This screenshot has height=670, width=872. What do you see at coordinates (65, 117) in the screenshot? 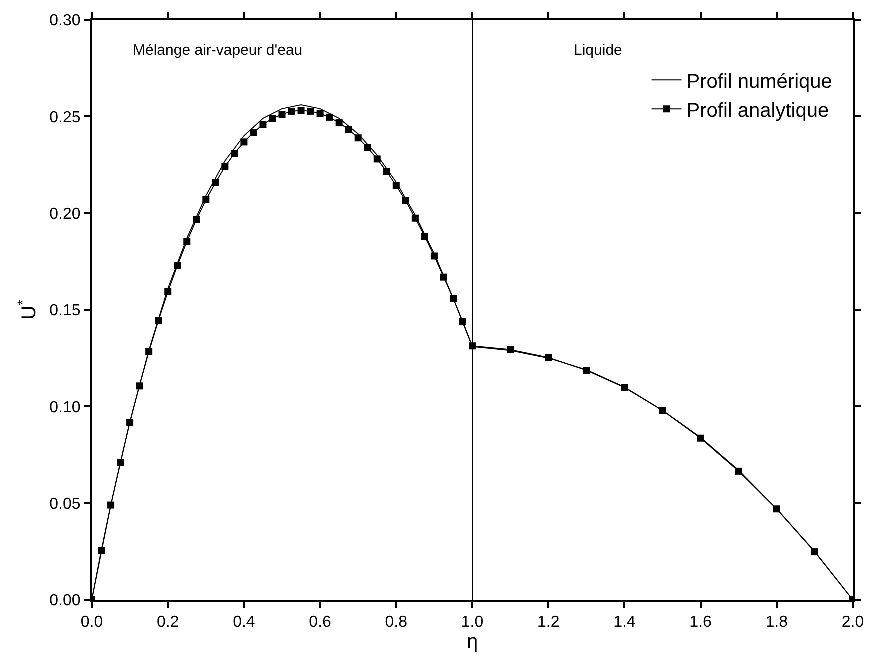
I see `y-tick-label: 0.25` at bounding box center [65, 117].